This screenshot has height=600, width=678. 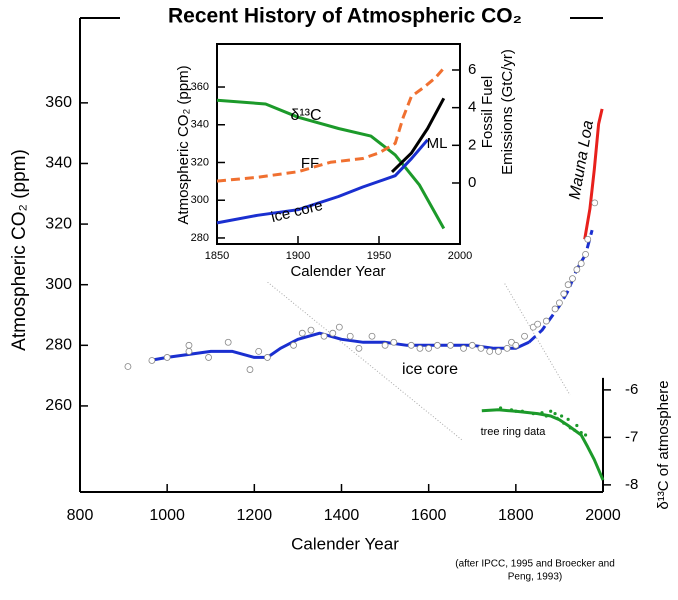 I want to click on series-label: ice core, so click(x=430, y=369).